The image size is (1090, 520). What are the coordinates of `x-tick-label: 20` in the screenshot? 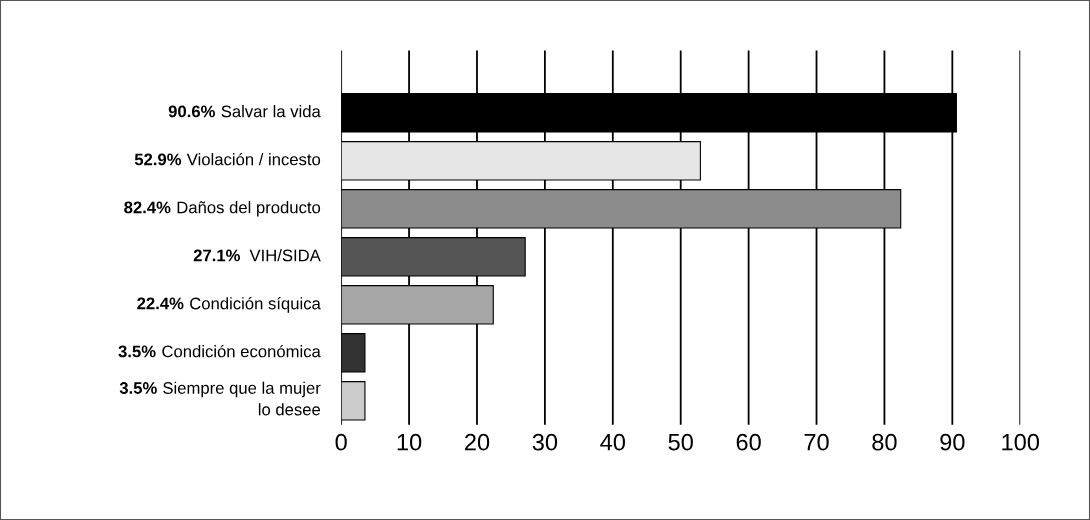 It's located at (477, 442).